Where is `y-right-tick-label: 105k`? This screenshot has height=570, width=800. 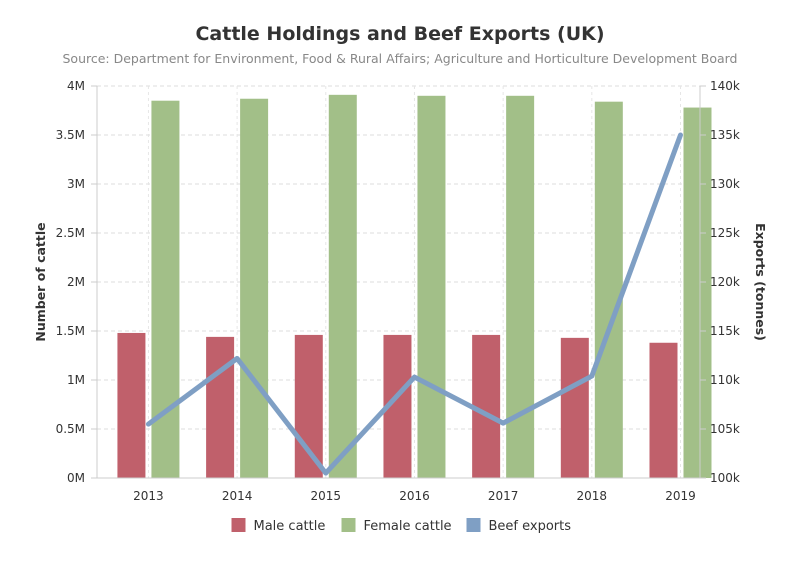
y-right-tick-label: 105k is located at coordinates (725, 429).